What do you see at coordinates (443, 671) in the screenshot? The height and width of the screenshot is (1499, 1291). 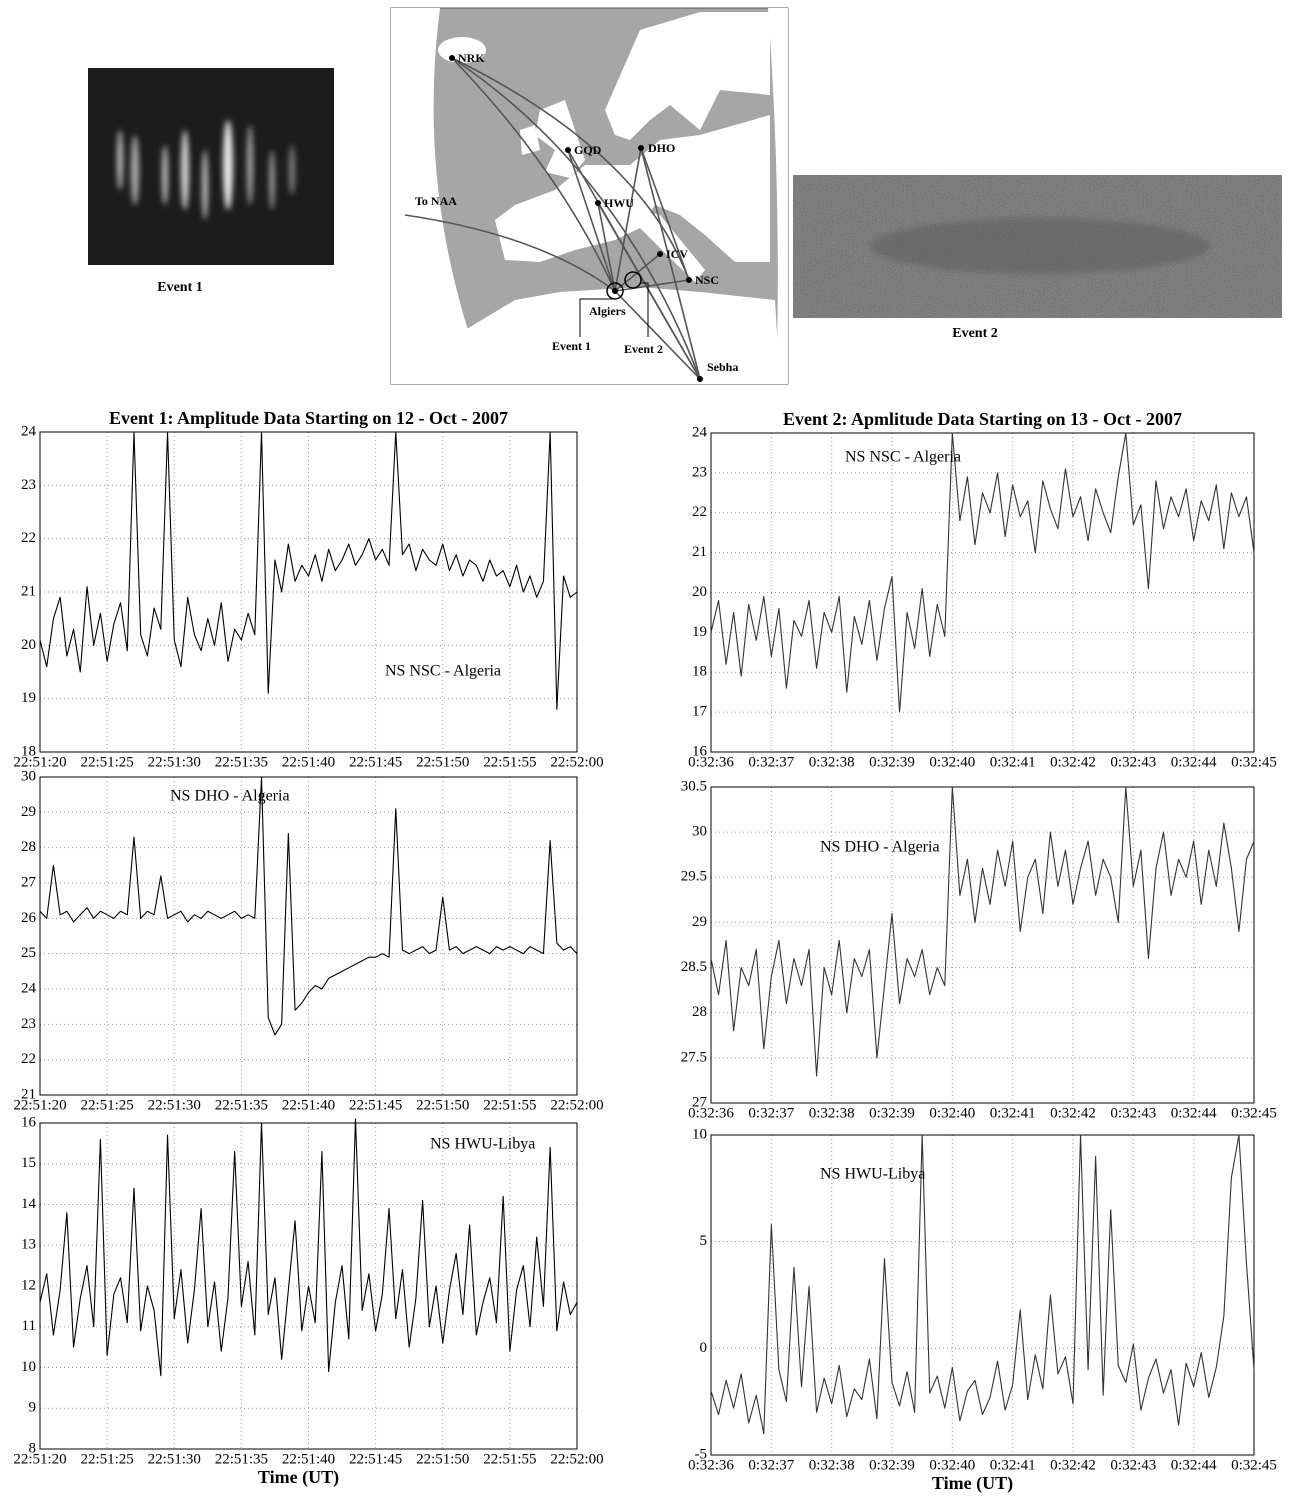 I see `annotation: NS NSC - Algeria` at bounding box center [443, 671].